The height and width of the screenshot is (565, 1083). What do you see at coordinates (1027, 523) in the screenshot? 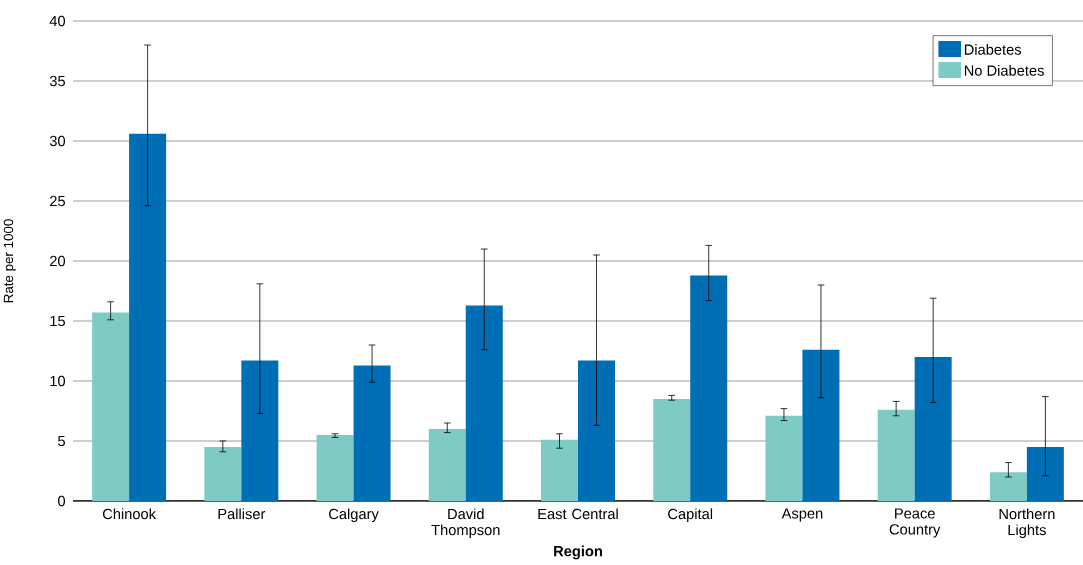
I see `x-tick-label: Northern Lights` at bounding box center [1027, 523].